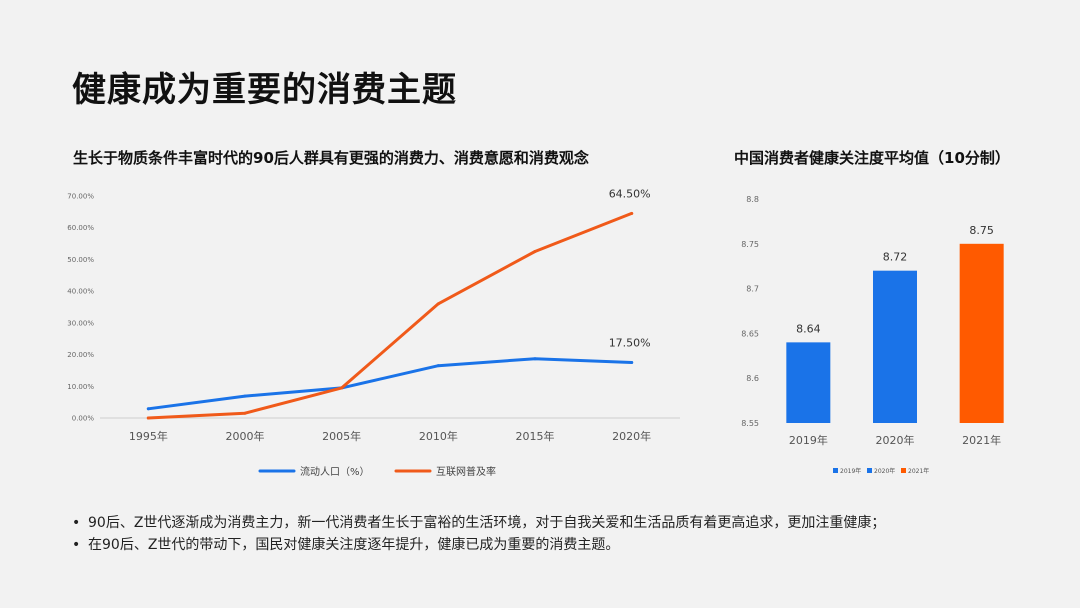  What do you see at coordinates (148, 436) in the screenshot?
I see `x-tick-label: 1995年` at bounding box center [148, 436].